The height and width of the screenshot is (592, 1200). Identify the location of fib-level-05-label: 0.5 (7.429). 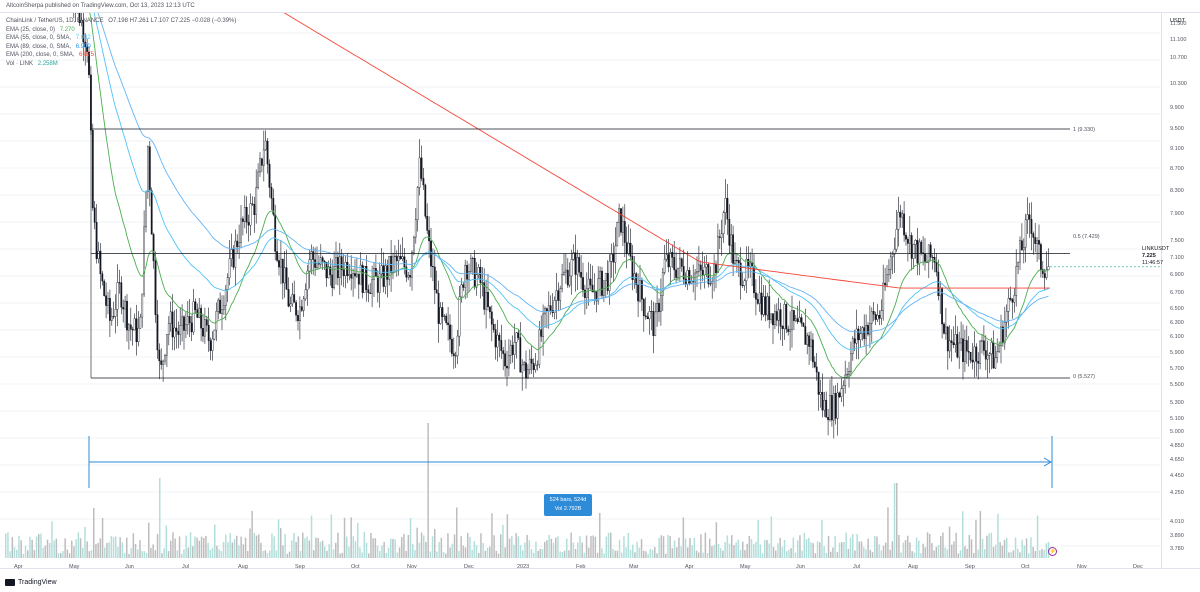
(1086, 237).